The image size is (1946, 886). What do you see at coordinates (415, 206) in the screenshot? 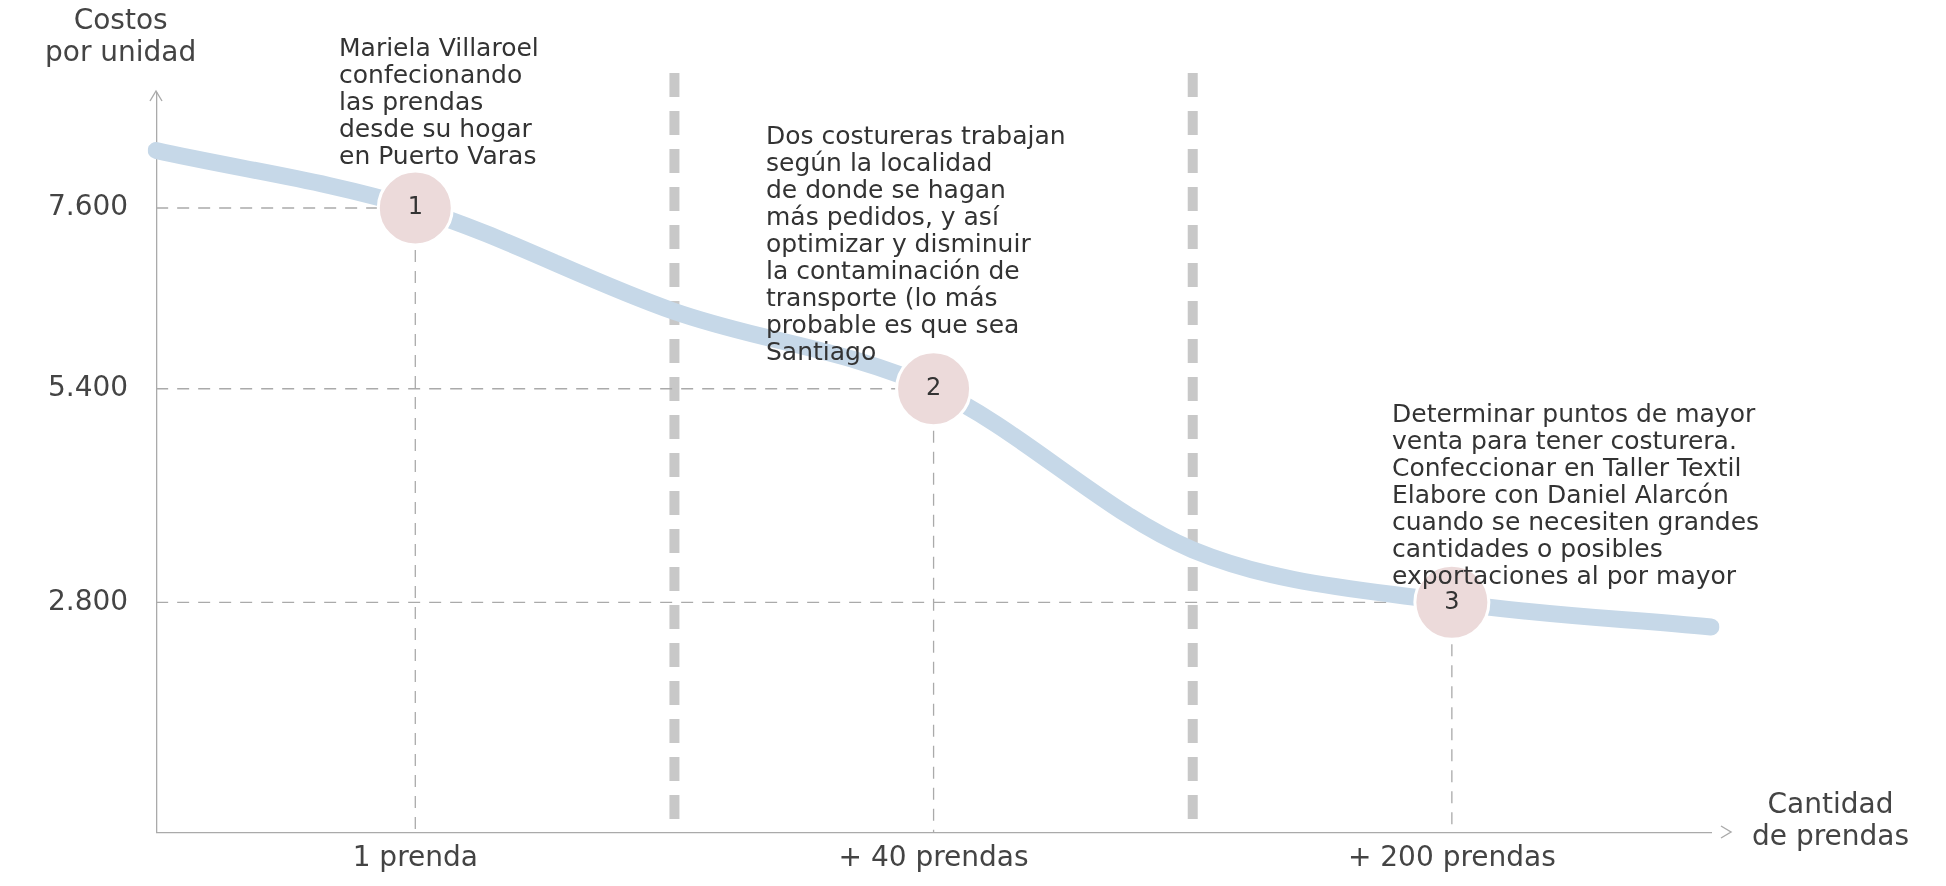
I see `annotation: 1` at bounding box center [415, 206].